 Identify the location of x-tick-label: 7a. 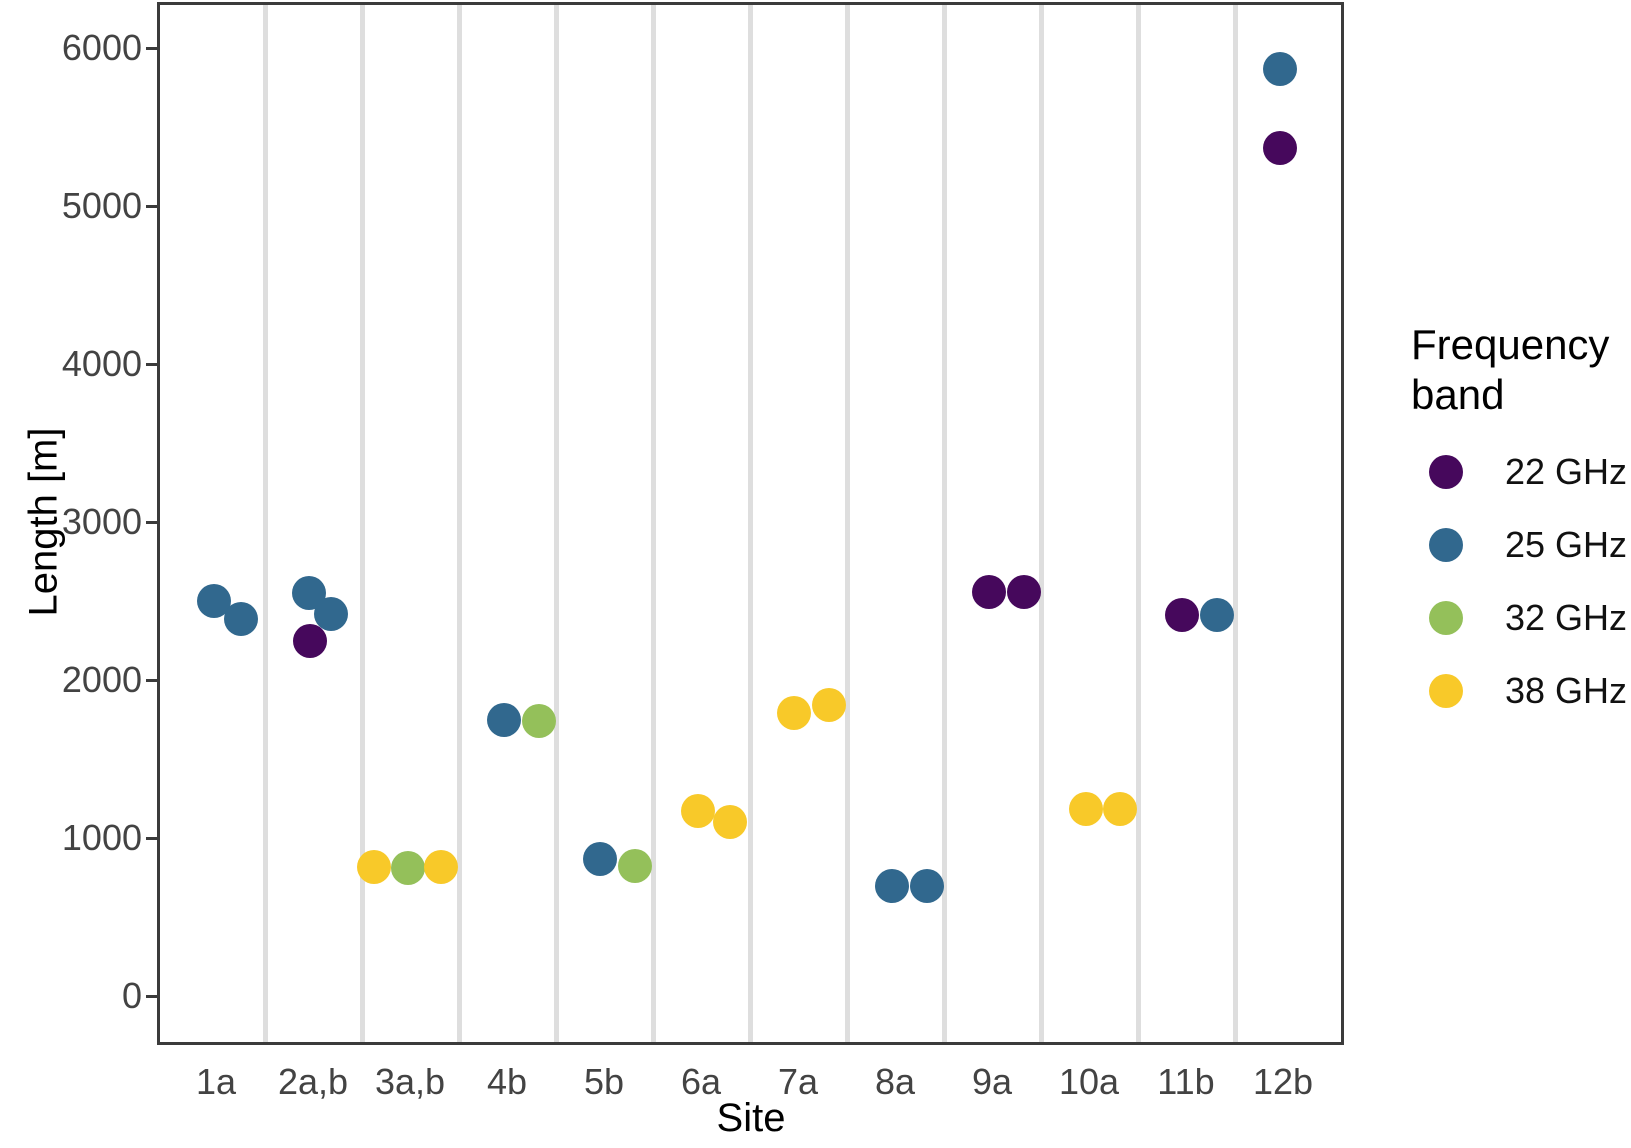
(798, 1081).